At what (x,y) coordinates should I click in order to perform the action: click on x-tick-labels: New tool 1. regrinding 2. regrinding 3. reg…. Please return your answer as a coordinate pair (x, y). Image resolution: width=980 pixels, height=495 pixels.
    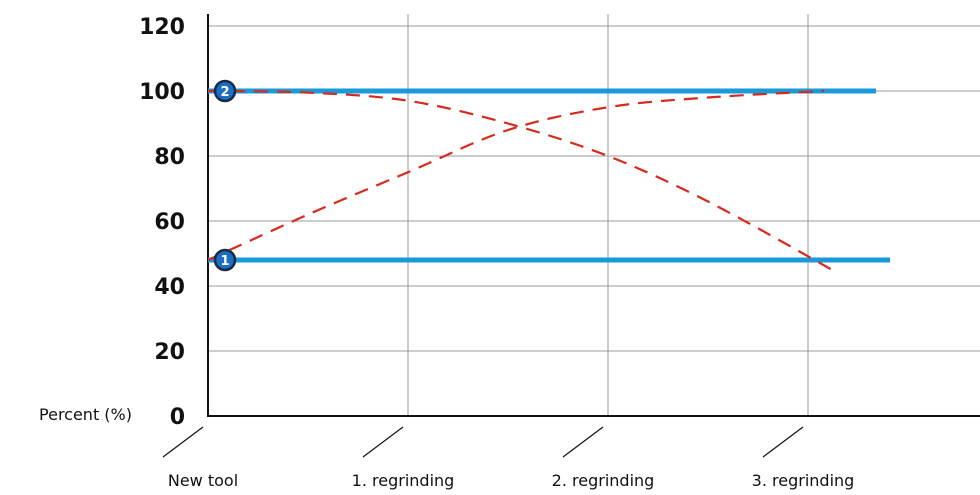
    Looking at the image, I should click on (508, 458).